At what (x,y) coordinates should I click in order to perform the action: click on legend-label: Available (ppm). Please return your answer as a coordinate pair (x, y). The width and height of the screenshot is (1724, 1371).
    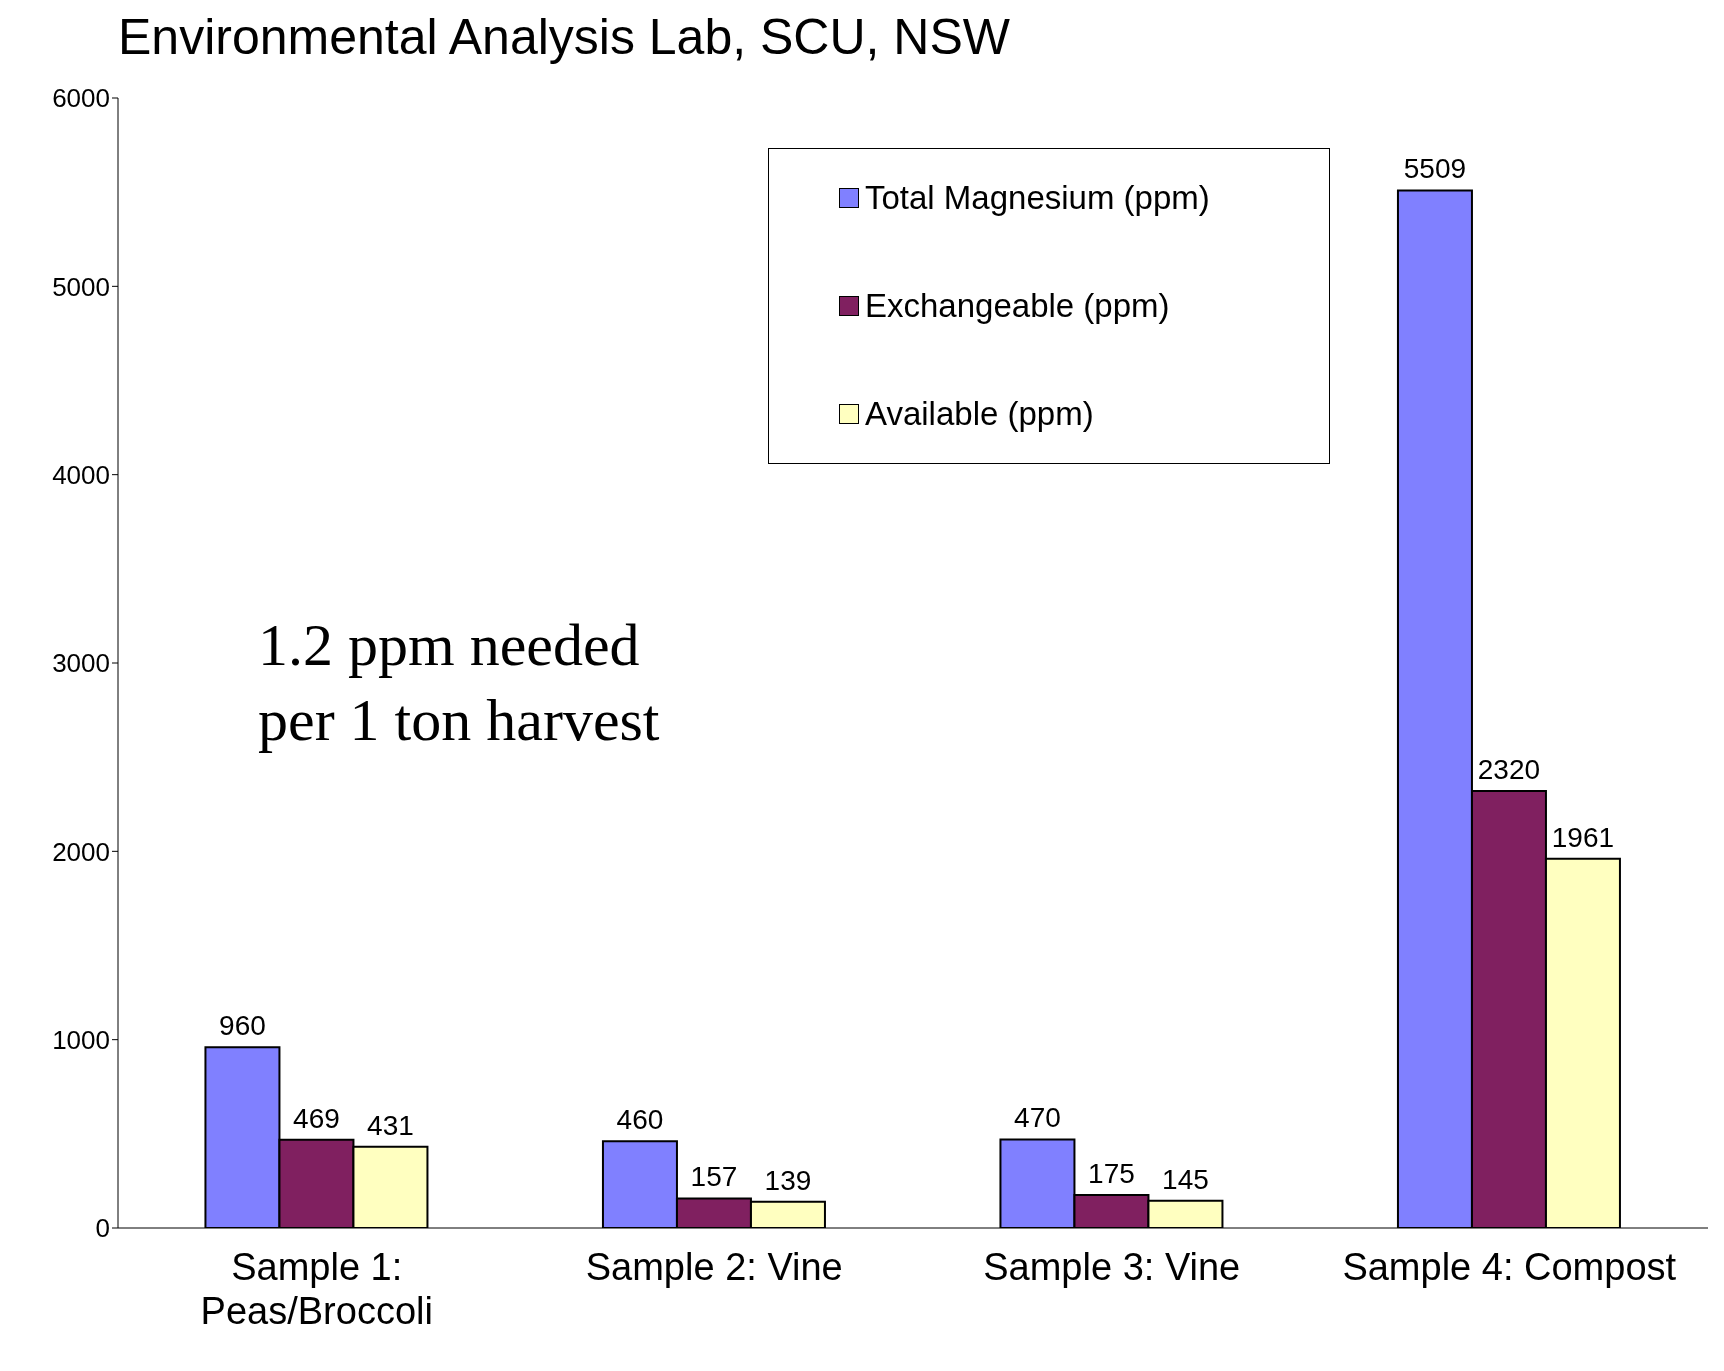
    Looking at the image, I should click on (979, 414).